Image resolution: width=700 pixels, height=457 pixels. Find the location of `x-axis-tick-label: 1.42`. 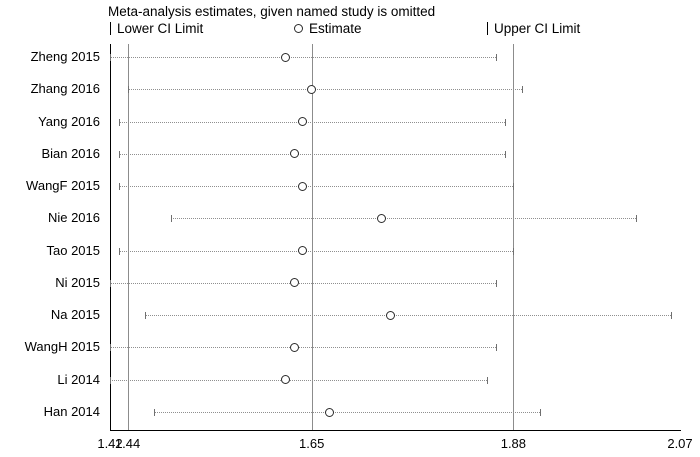

x-axis-tick-label: 1.42 is located at coordinates (110, 443).